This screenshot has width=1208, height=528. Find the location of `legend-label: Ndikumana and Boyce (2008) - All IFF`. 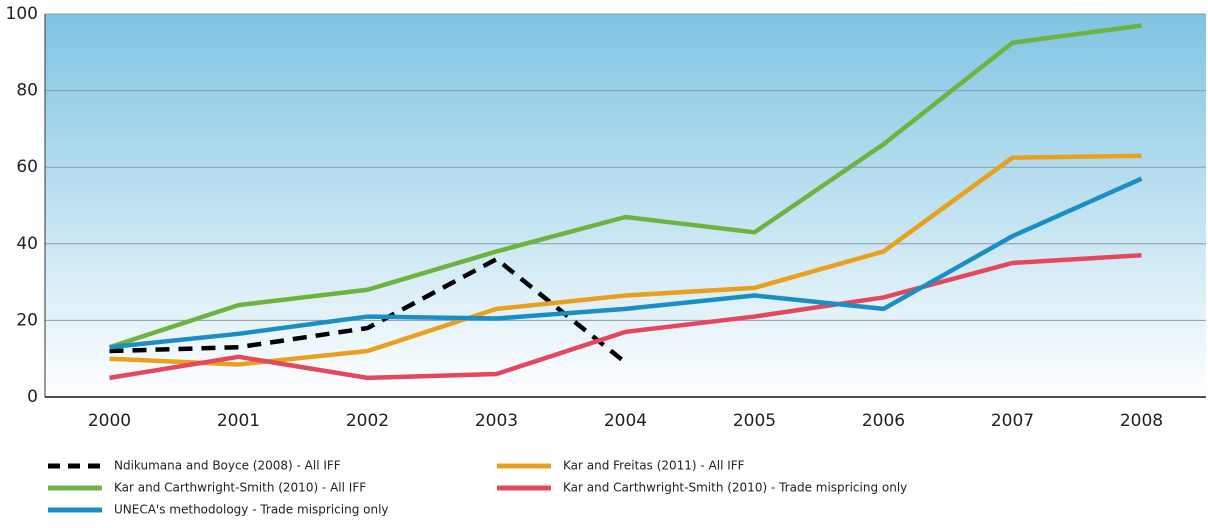

legend-label: Ndikumana and Boyce (2008) - All IFF is located at coordinates (227, 466).